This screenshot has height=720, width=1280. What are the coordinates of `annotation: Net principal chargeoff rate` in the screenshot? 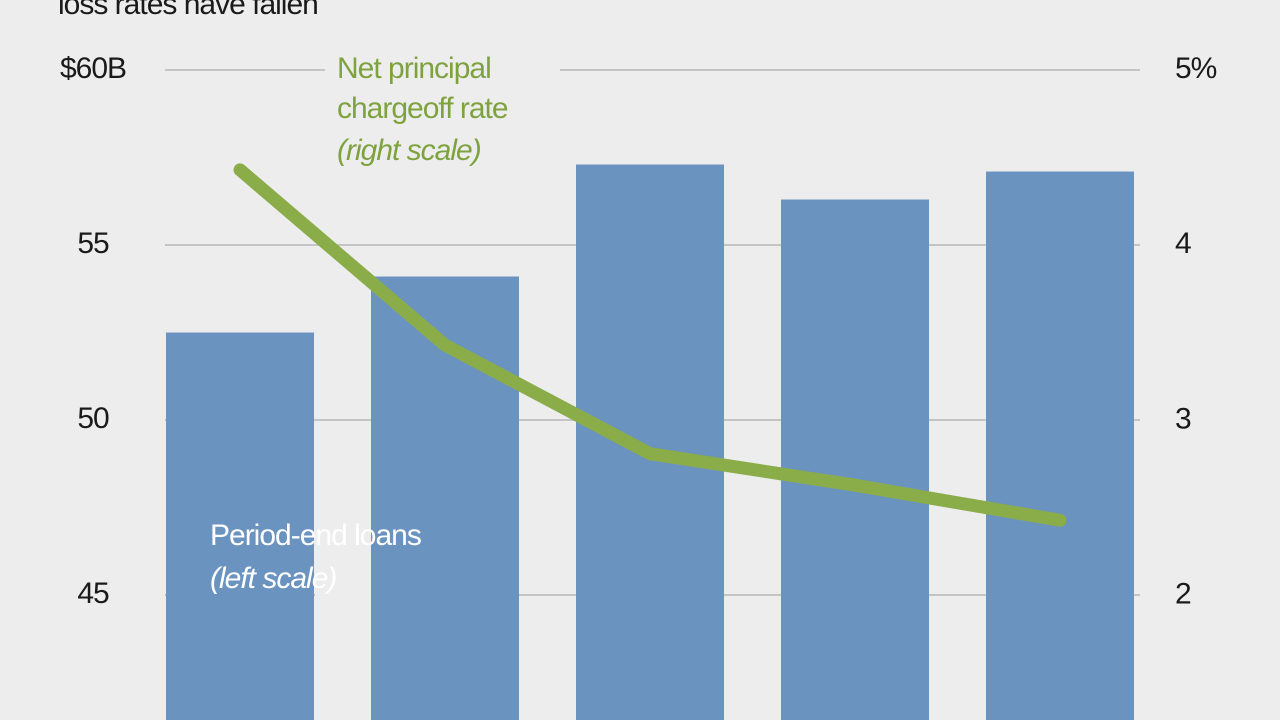 It's located at (422, 88).